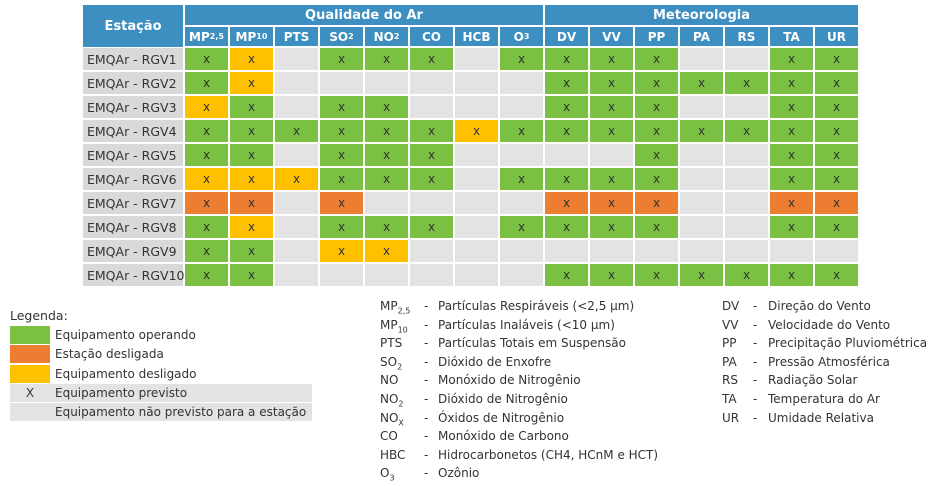  I want to click on abbr-description: Dióxido de Enxofre, so click(495, 361).